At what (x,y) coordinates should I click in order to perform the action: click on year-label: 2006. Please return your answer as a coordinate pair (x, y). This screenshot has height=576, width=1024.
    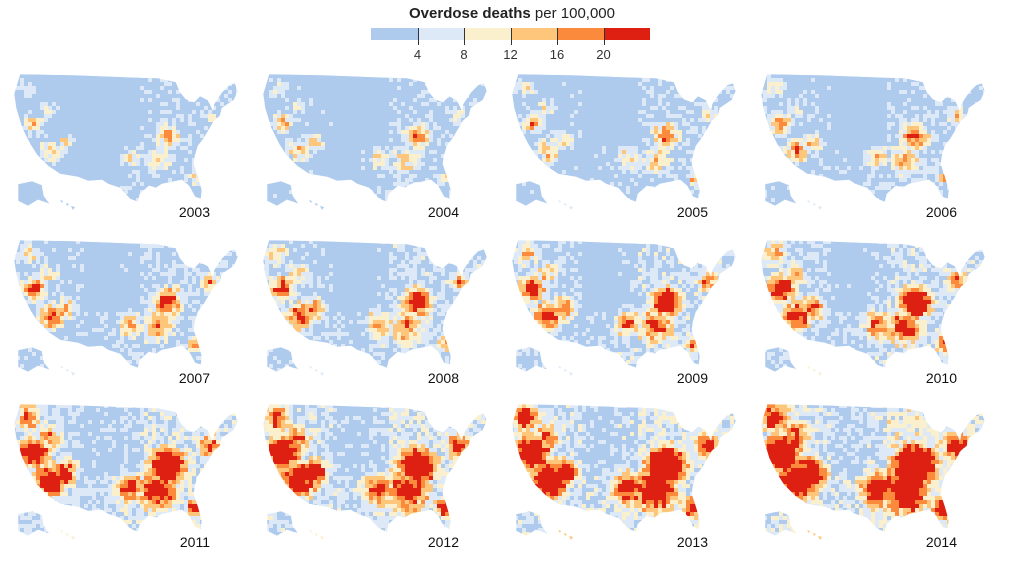
    Looking at the image, I should click on (941, 212).